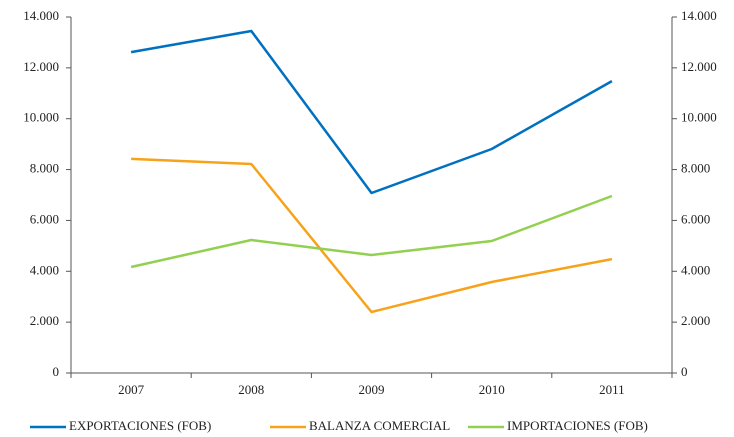  I want to click on y2-tick-label: 8.000, so click(695, 168).